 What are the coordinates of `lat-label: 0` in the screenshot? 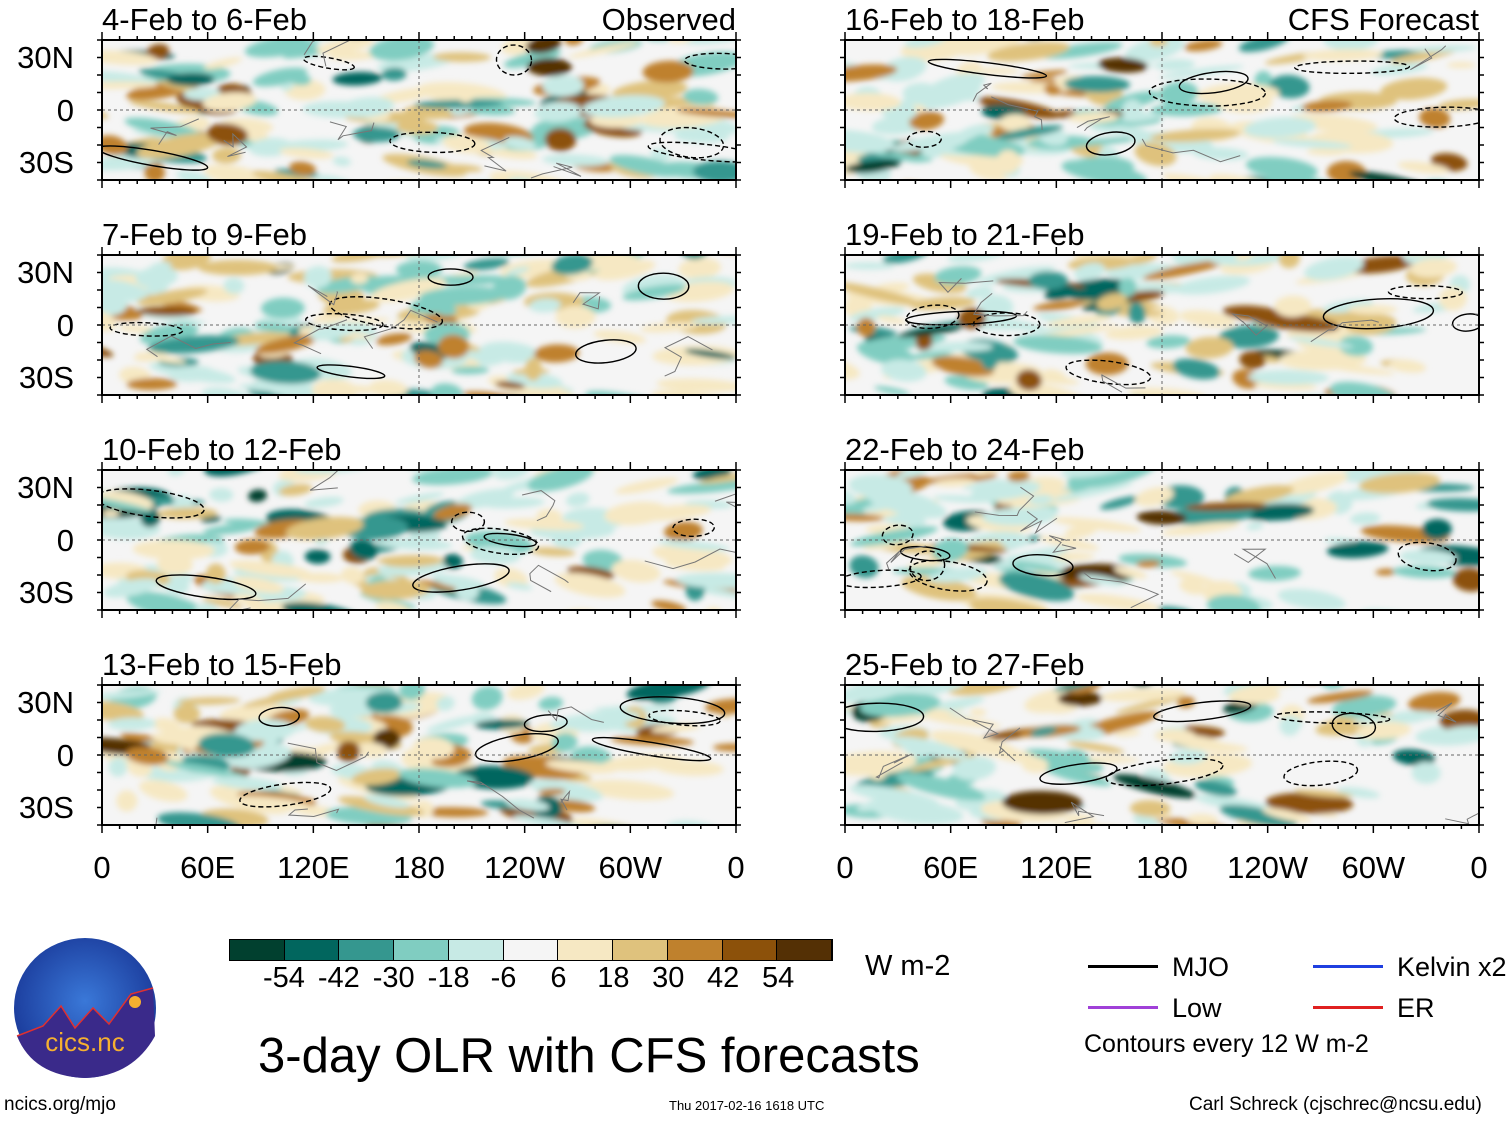 It's located at (65, 325).